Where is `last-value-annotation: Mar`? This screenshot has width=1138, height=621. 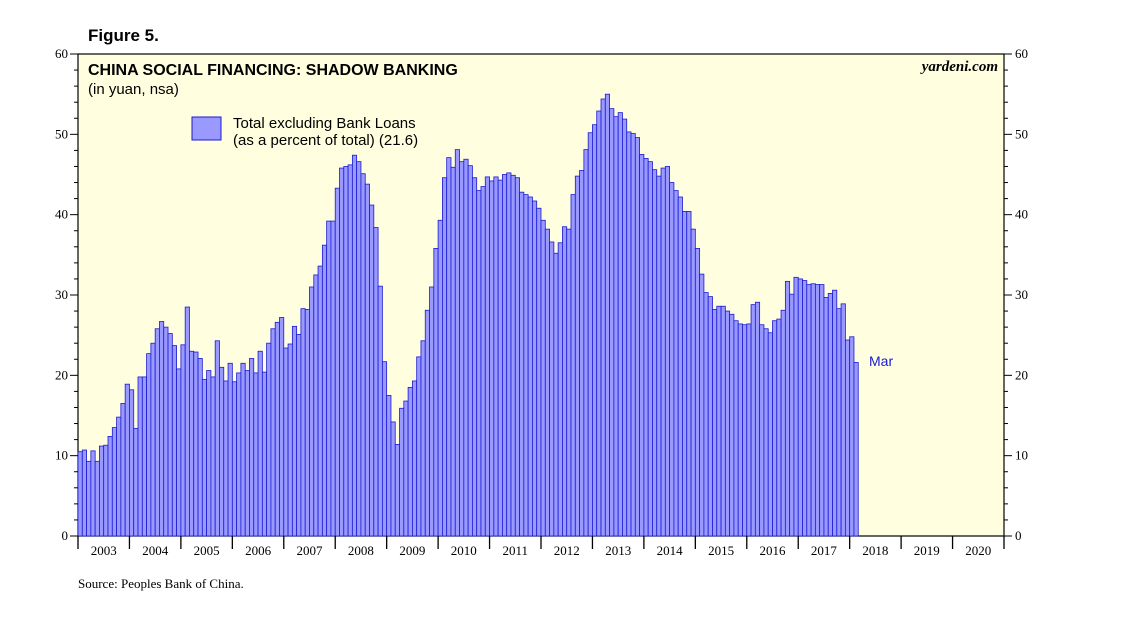
last-value-annotation: Mar is located at coordinates (881, 361).